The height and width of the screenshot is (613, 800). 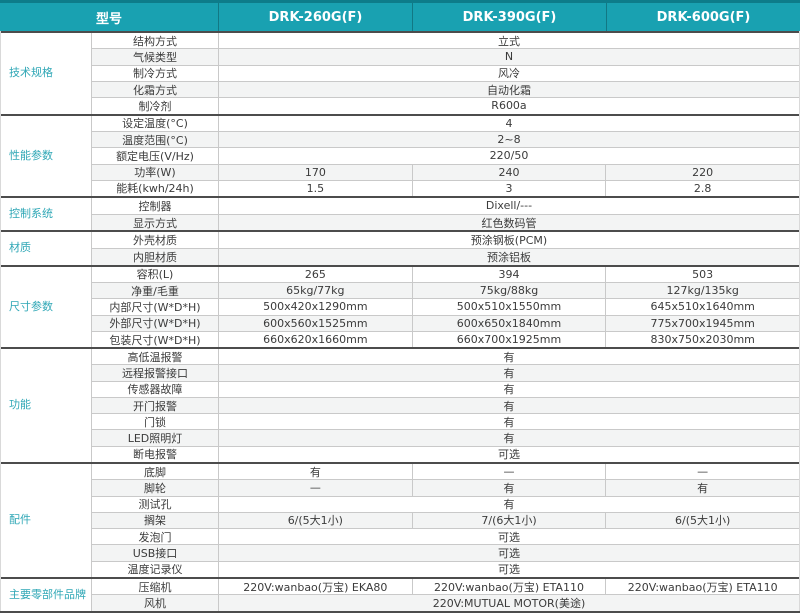 I want to click on value-cell: 660x620x1660mm, so click(x=315, y=340).